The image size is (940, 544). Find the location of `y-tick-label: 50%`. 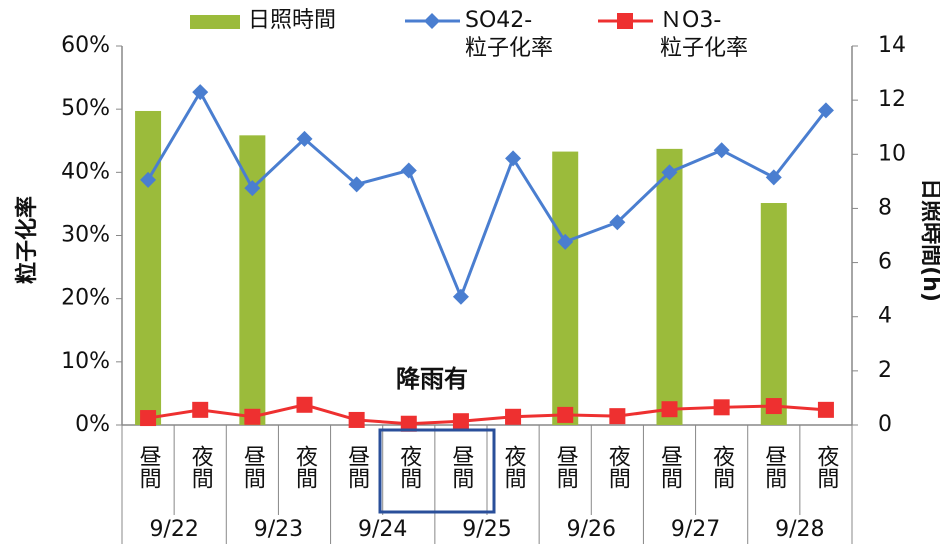

y-tick-label: 50% is located at coordinates (85, 108).